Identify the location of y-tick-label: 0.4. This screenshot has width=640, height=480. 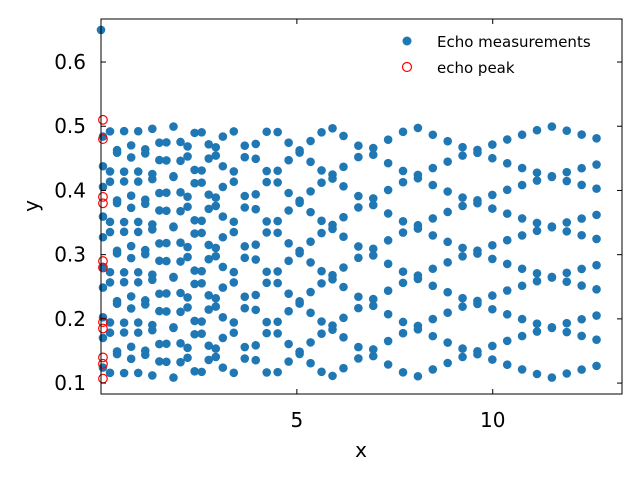
(70, 190).